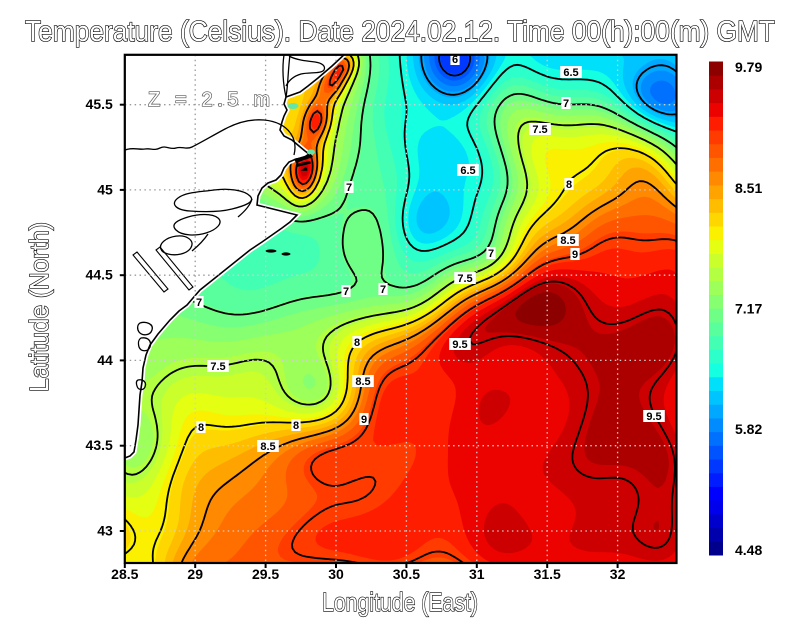  I want to click on svg-text: 5.82, so click(748, 429).